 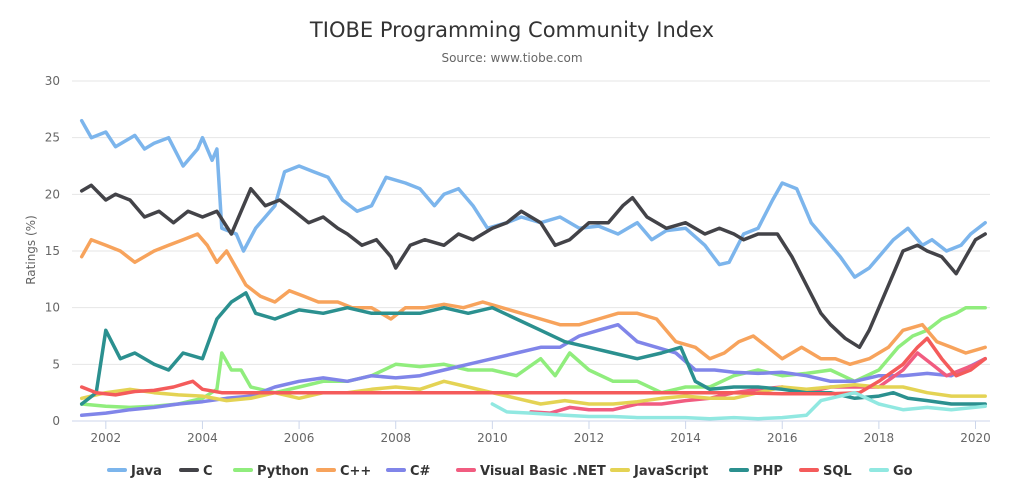 I want to click on chart-subtitle: Source: www.tiobe.com, so click(x=512, y=58).